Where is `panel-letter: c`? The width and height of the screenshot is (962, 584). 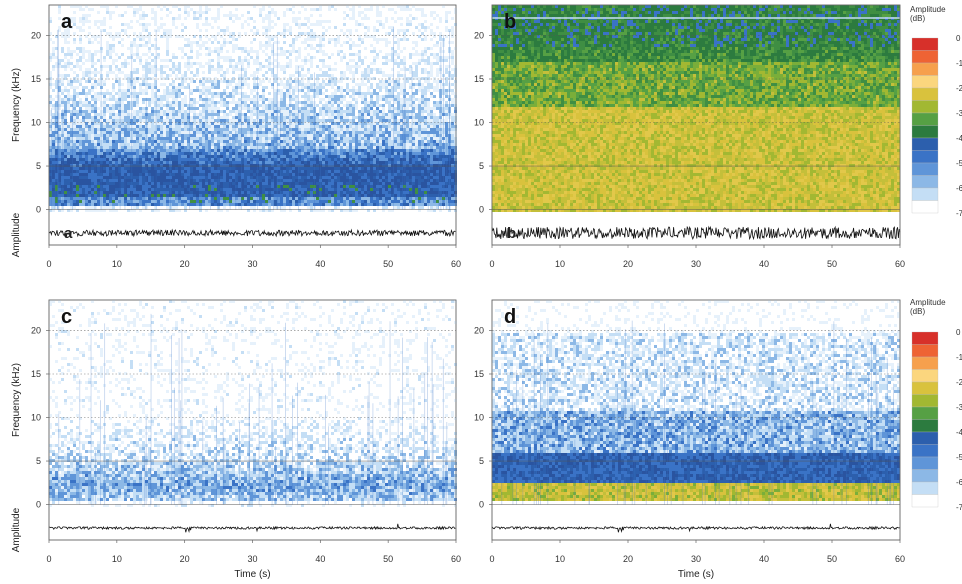 panel-letter: c is located at coordinates (66, 317).